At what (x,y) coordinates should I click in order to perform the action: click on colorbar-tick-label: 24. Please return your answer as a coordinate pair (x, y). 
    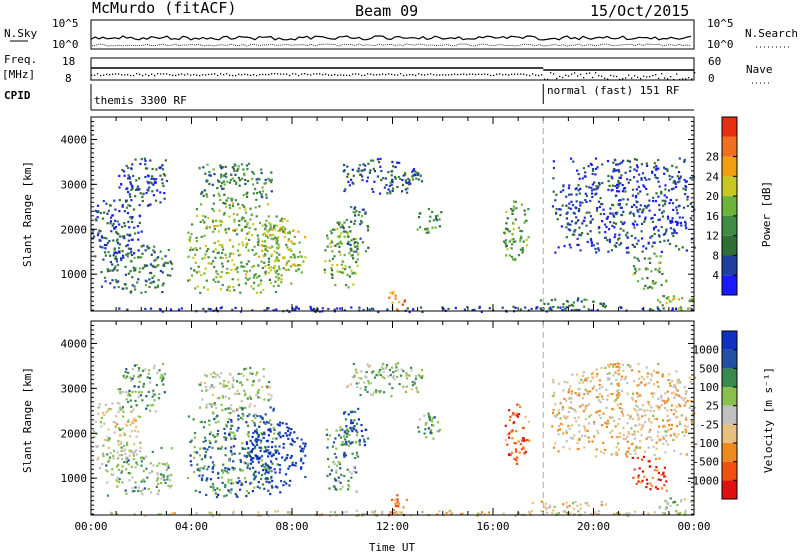
    Looking at the image, I should click on (713, 176).